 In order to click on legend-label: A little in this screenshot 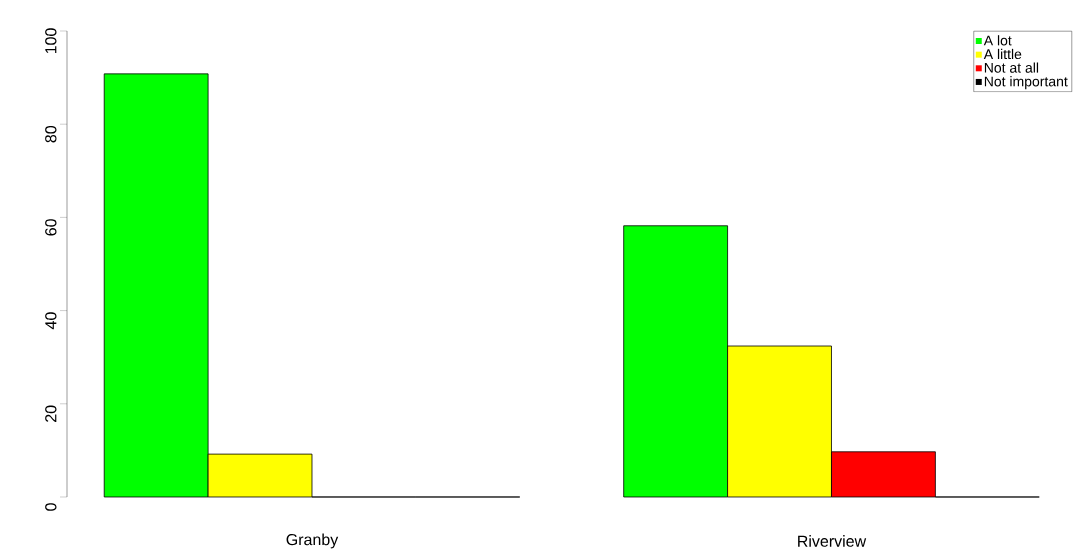, I will do `click(1002, 54)`.